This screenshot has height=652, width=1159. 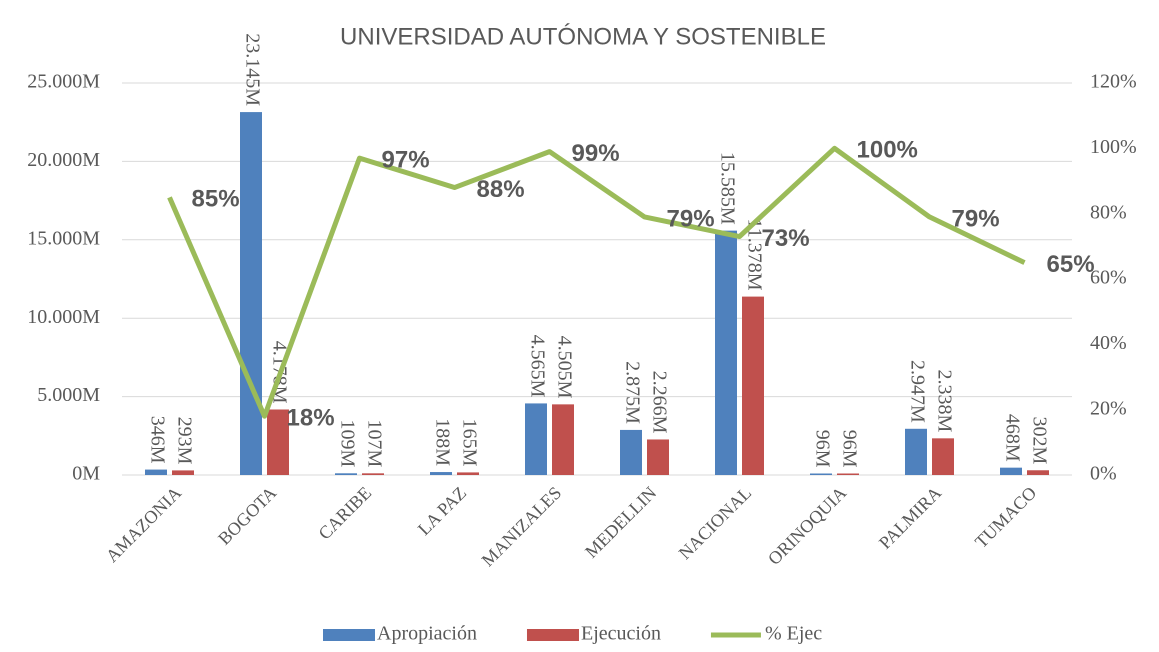 What do you see at coordinates (1039, 440) in the screenshot?
I see `bar-value-label: 302M` at bounding box center [1039, 440].